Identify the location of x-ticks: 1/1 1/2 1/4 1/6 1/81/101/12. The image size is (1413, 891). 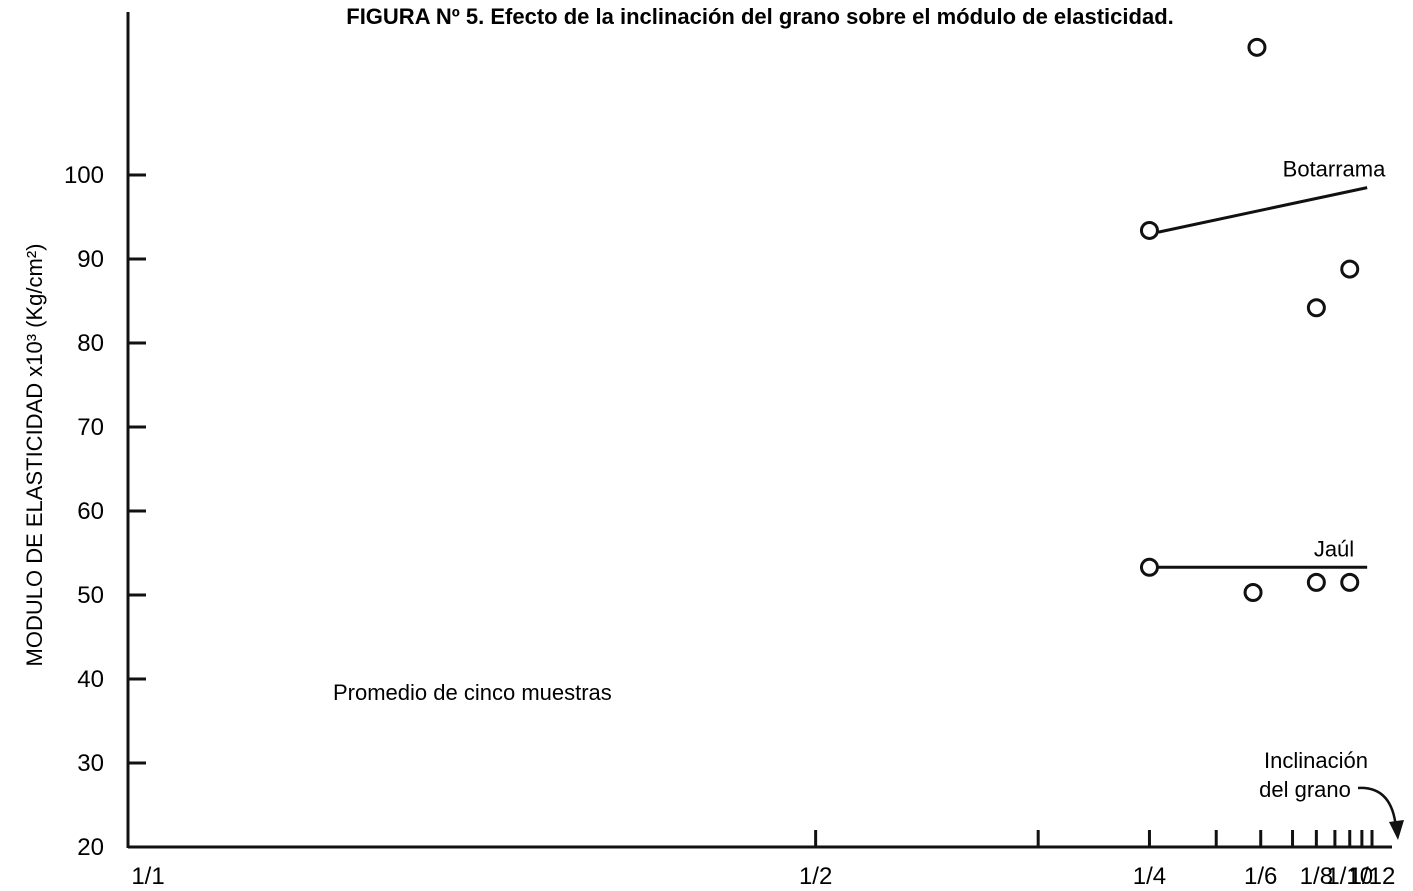
(763, 860).